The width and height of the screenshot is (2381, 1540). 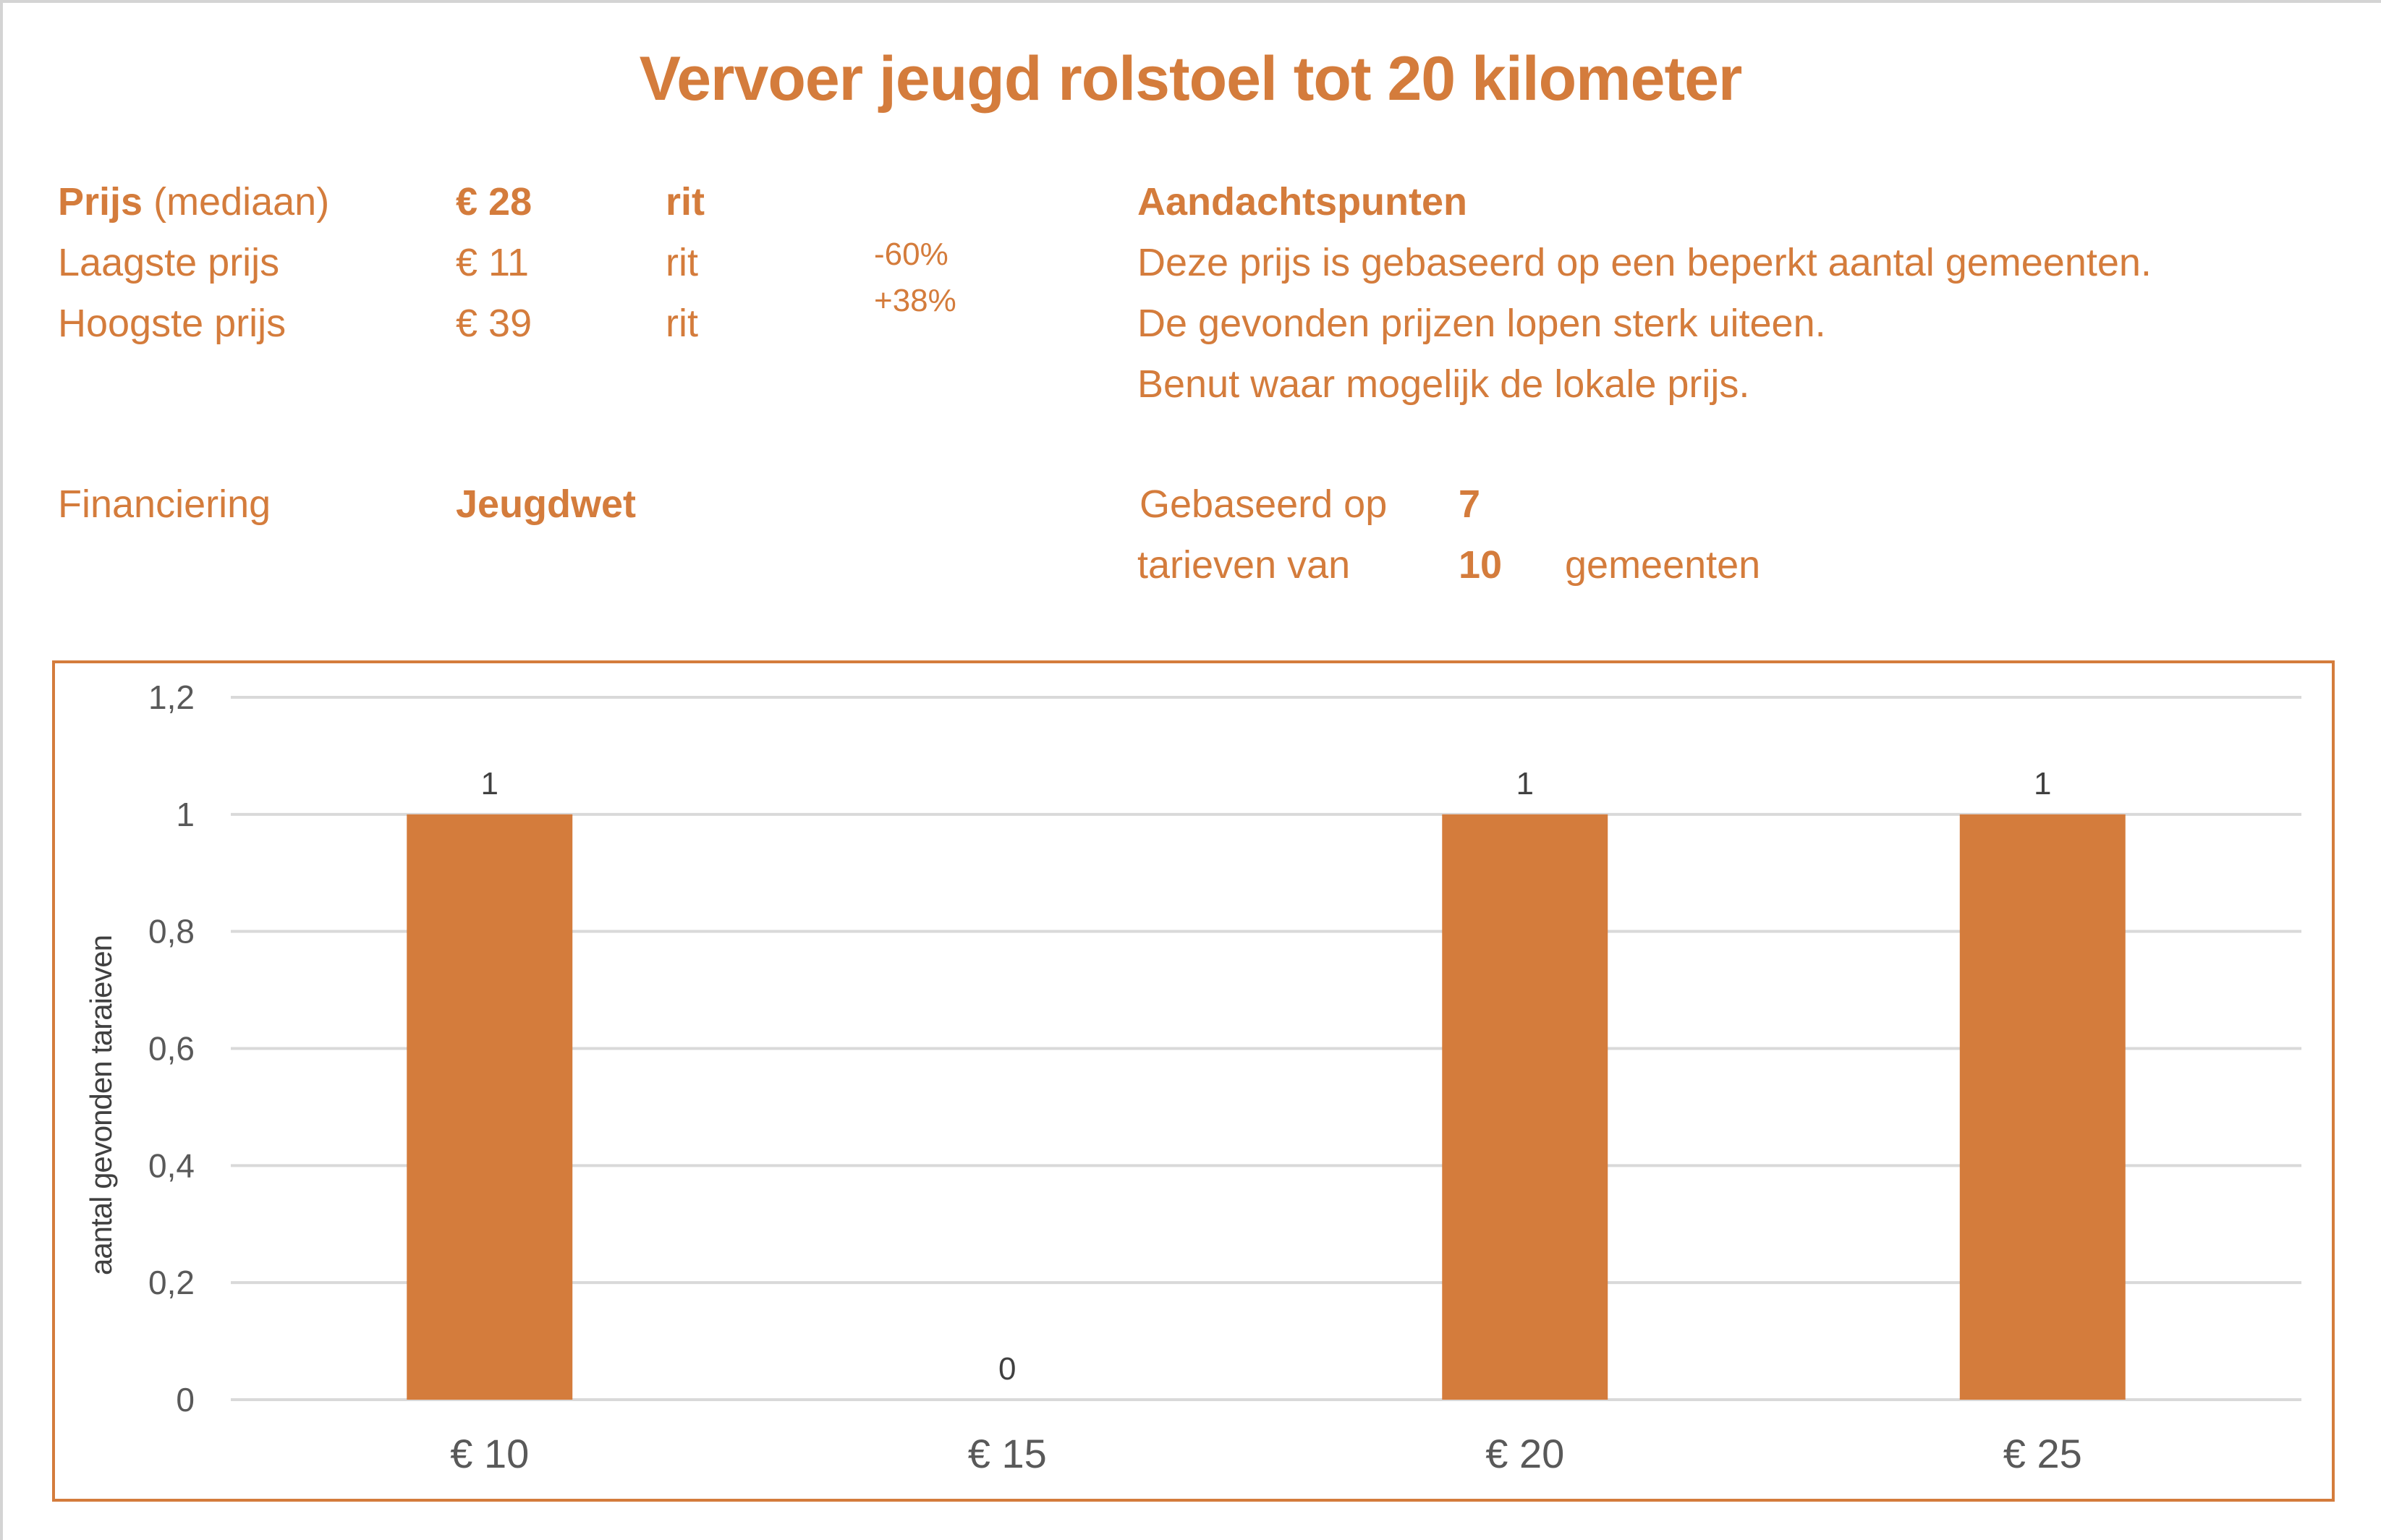 I want to click on financing-label: Financiering, so click(x=164, y=504).